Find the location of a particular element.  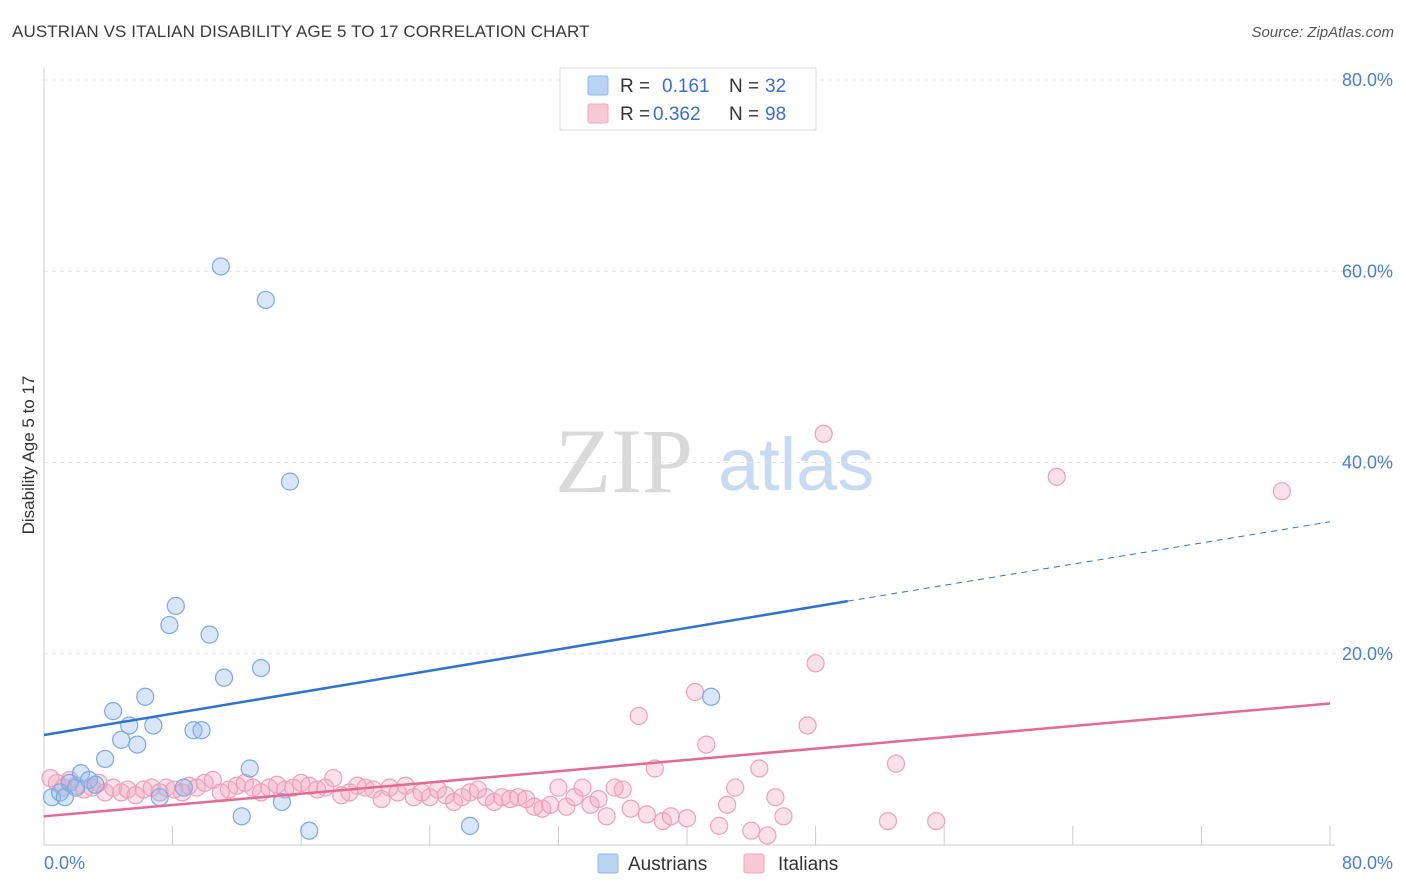

y-axis-label: Disability Age 5 to 17 is located at coordinates (28, 455).